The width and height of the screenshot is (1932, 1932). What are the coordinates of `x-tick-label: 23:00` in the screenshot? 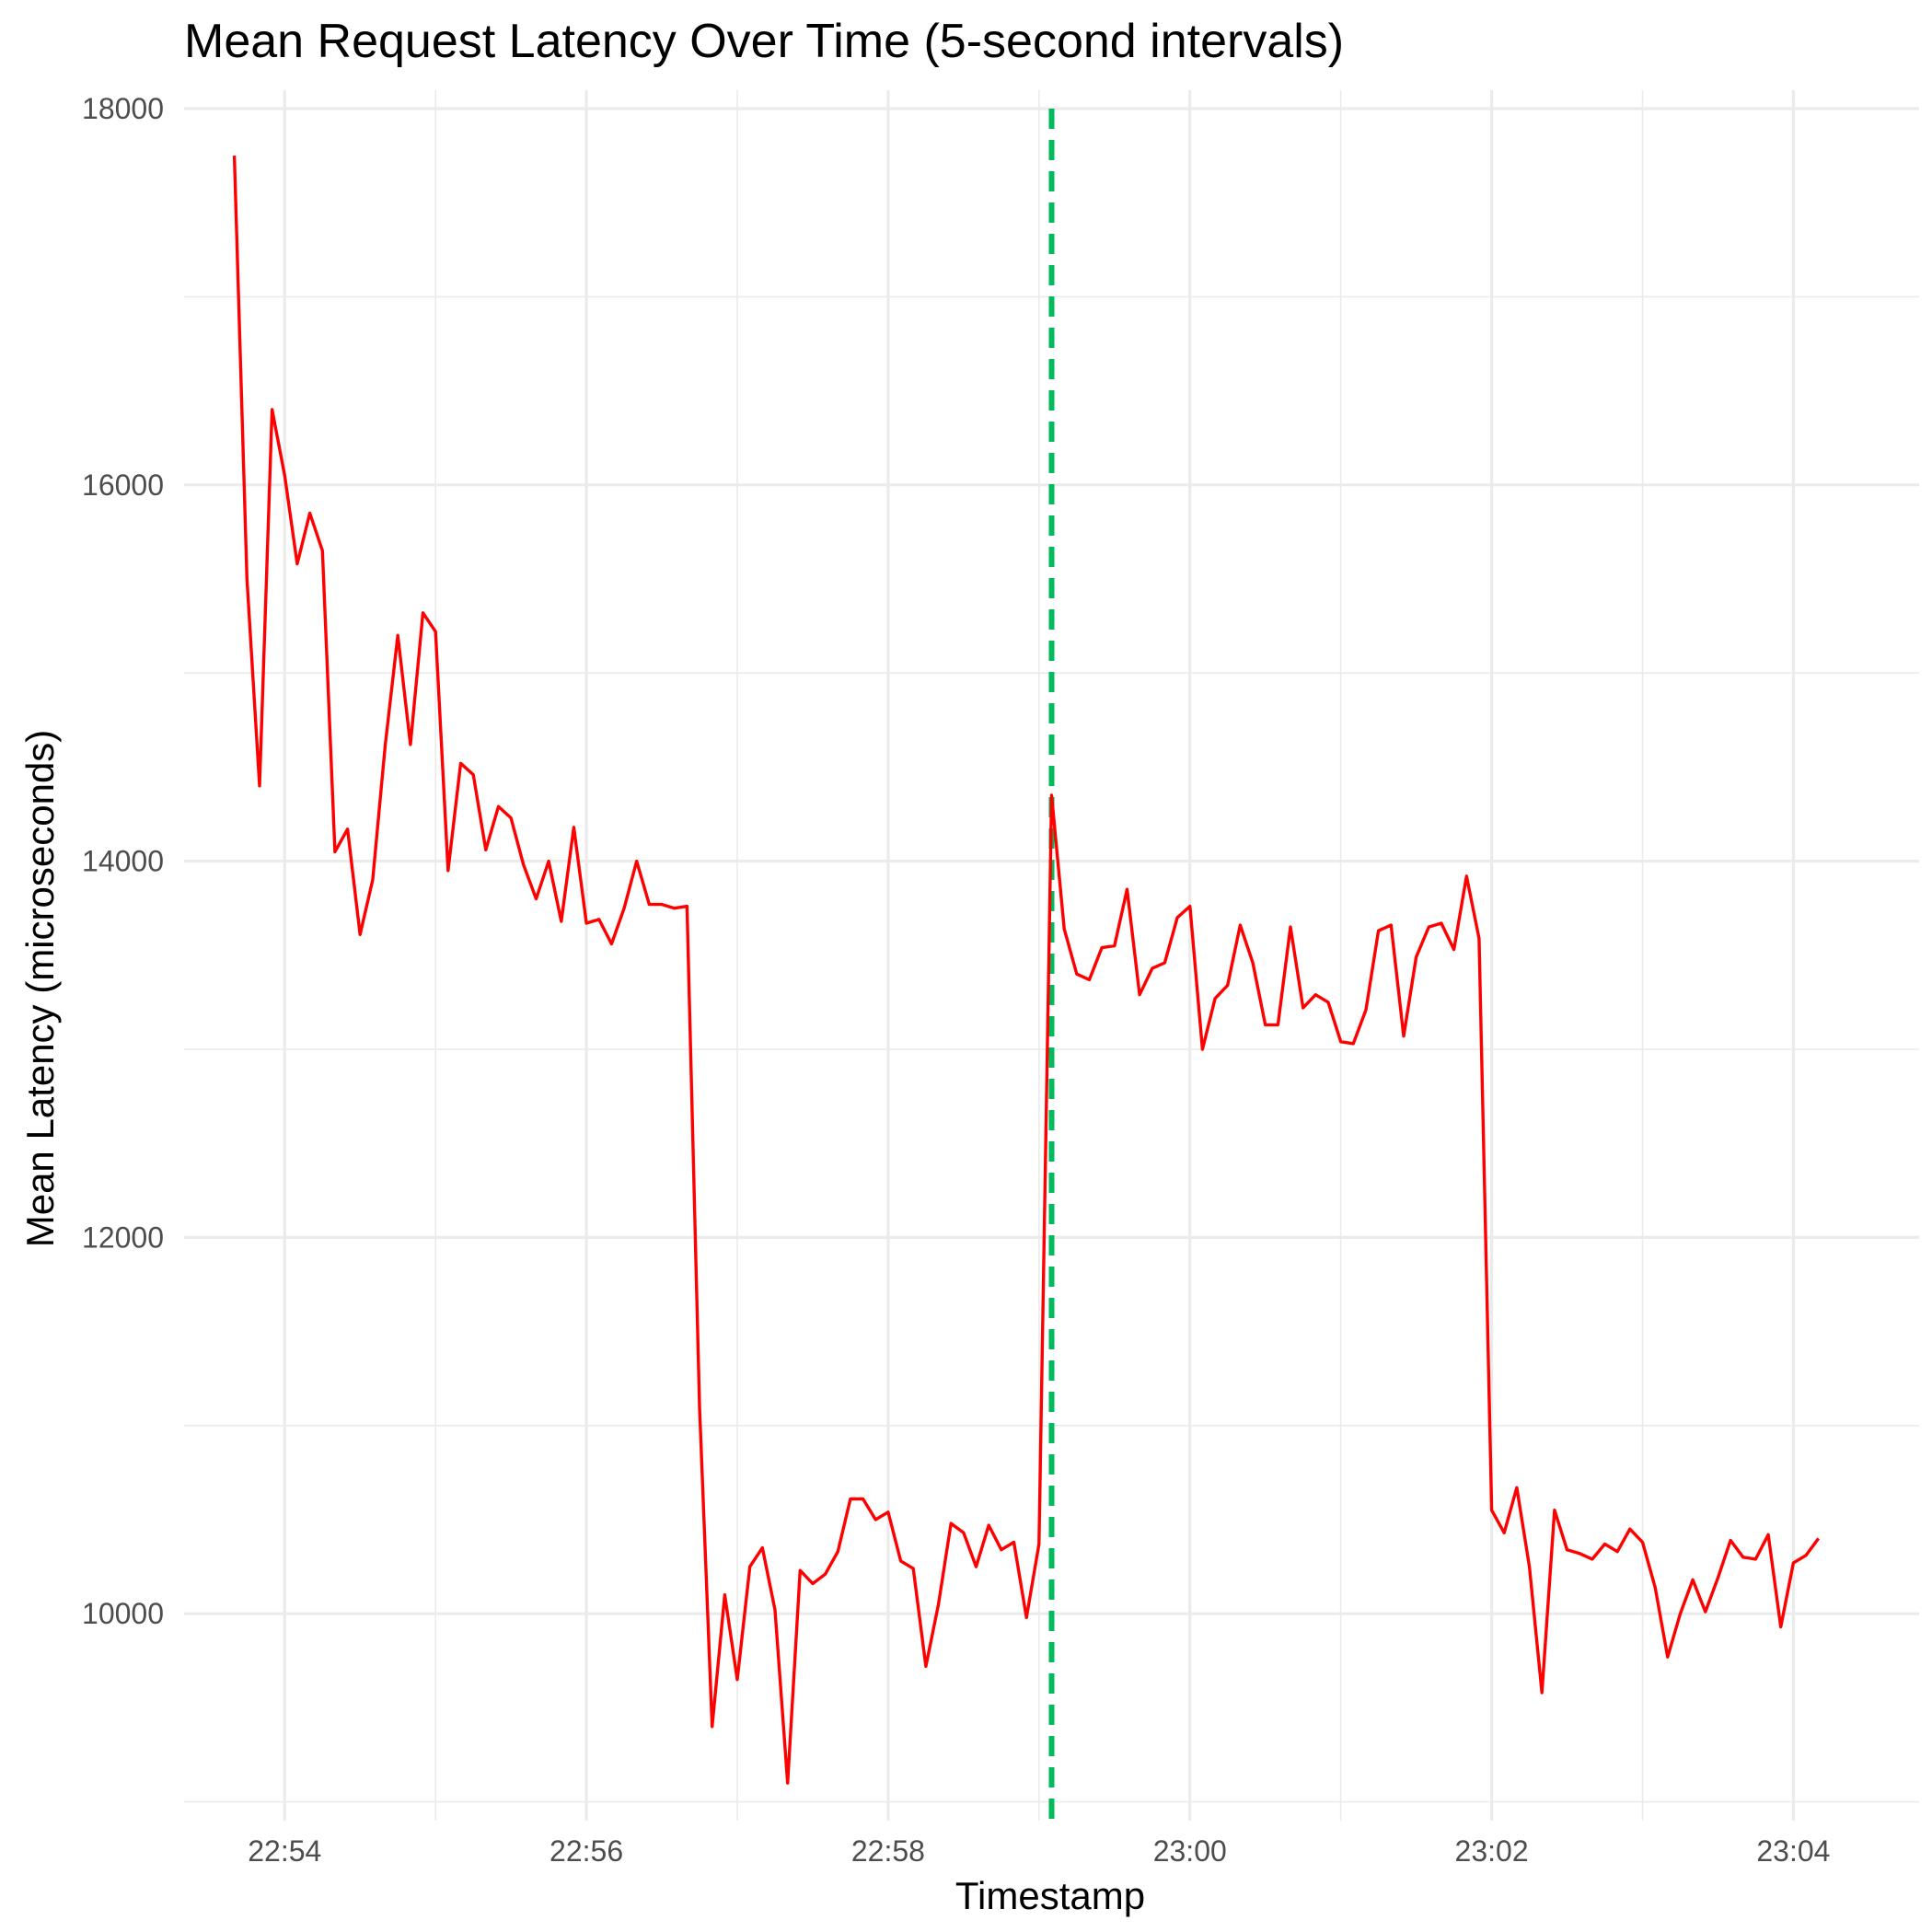 It's located at (1190, 1851).